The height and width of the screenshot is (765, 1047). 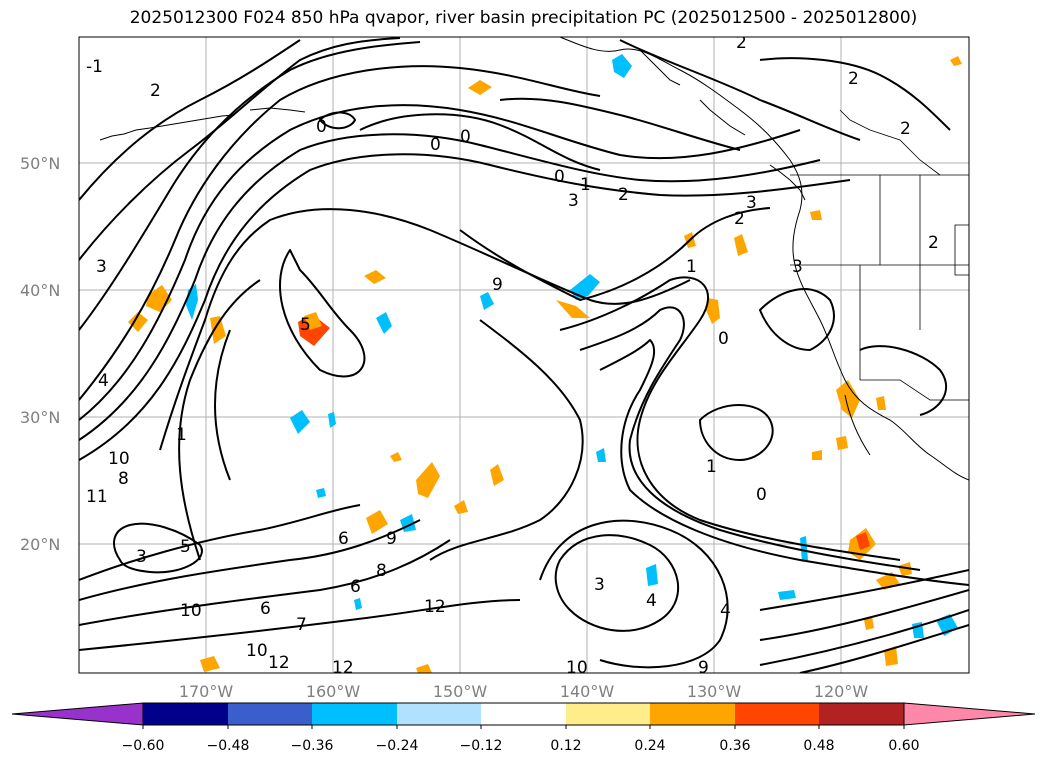 What do you see at coordinates (460, 691) in the screenshot?
I see `lon-label-150w: 150°W` at bounding box center [460, 691].